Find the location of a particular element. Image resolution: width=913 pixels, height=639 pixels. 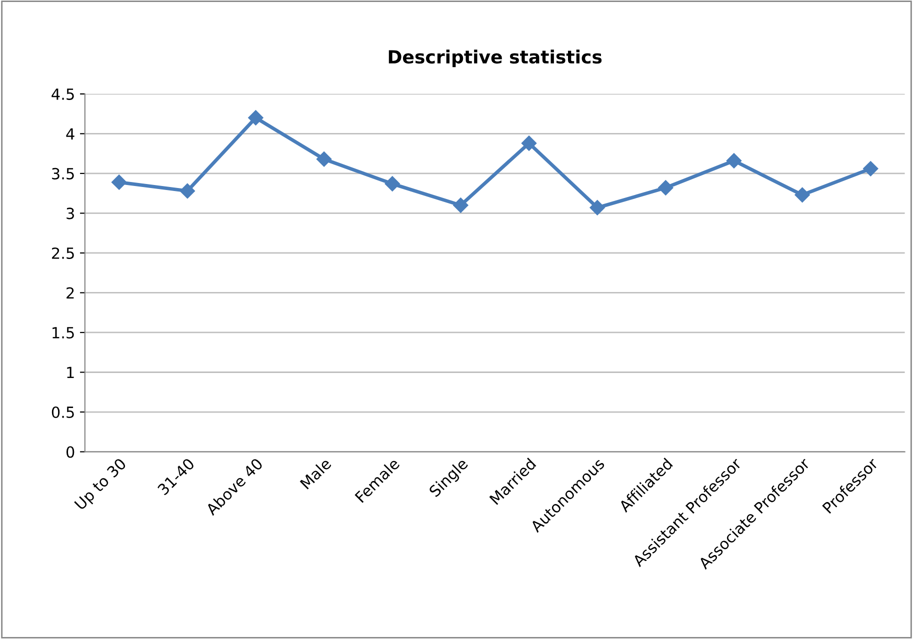

y-tick-label: 4 is located at coordinates (70, 134).